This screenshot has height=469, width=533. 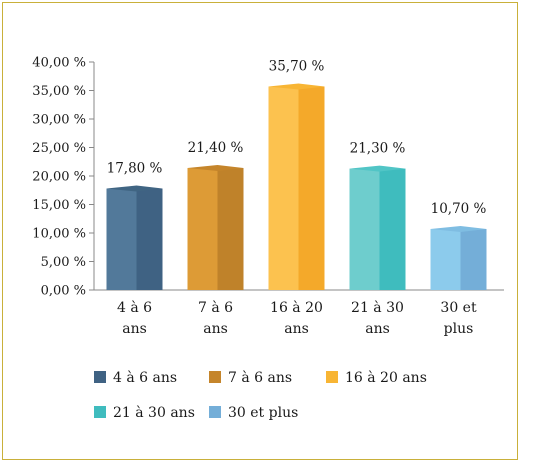 I want to click on legend-item: 16 à 20 ans, so click(x=376, y=377).